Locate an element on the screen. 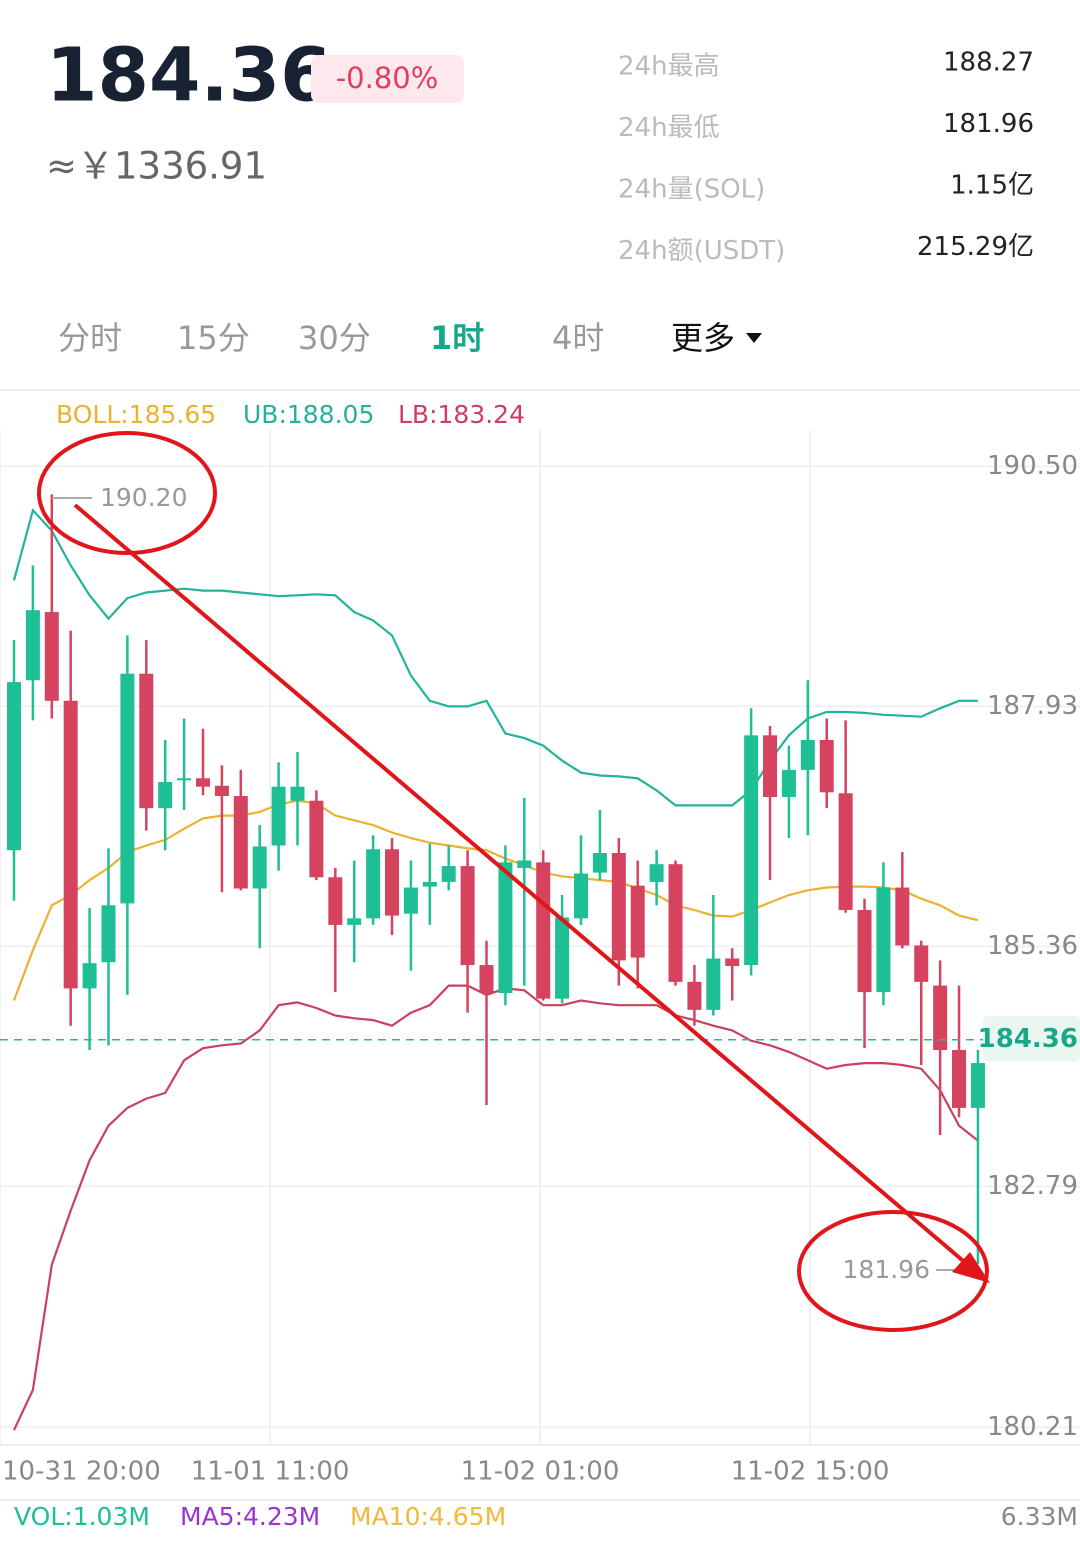 Image resolution: width=1080 pixels, height=1564 pixels. stat-value: 181.96 is located at coordinates (988, 124).